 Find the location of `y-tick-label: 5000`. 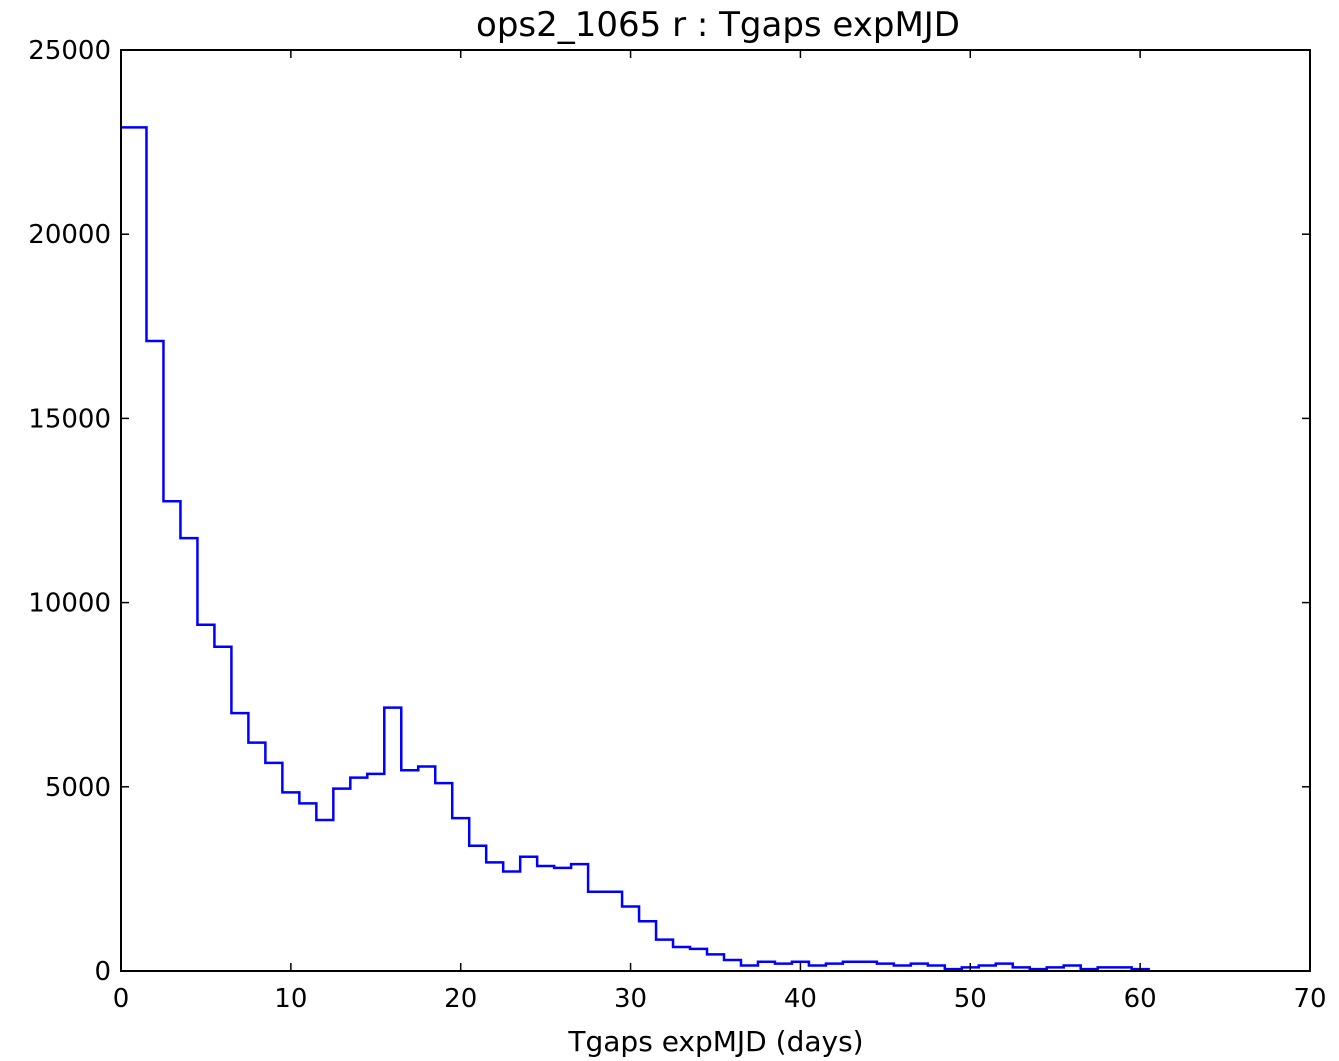

y-tick-label: 5000 is located at coordinates (78, 788).